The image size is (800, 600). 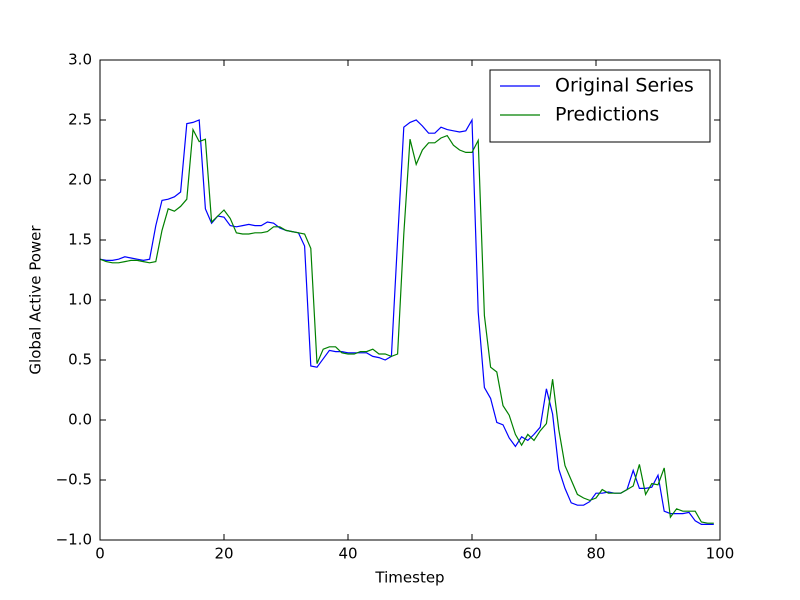 What do you see at coordinates (74, 480) in the screenshot?
I see `y-tick-label: −0.5` at bounding box center [74, 480].